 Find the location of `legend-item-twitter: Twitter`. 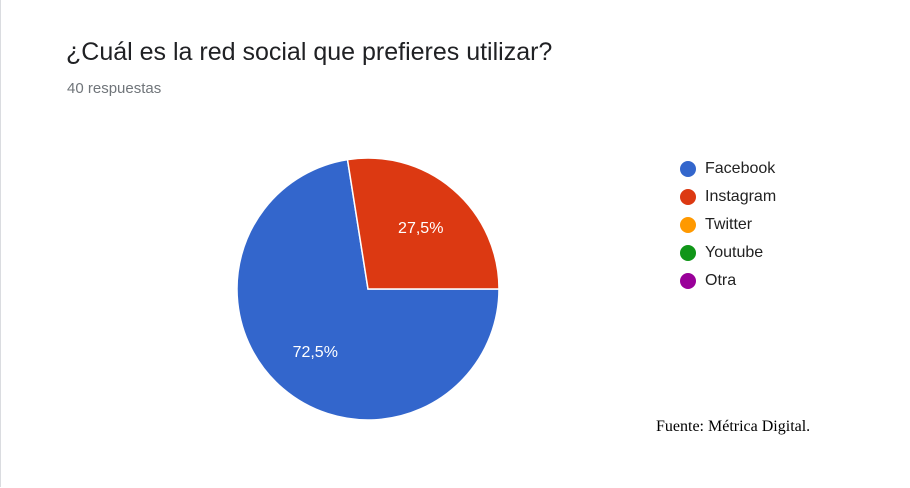

legend-item-twitter: Twitter is located at coordinates (728, 225).